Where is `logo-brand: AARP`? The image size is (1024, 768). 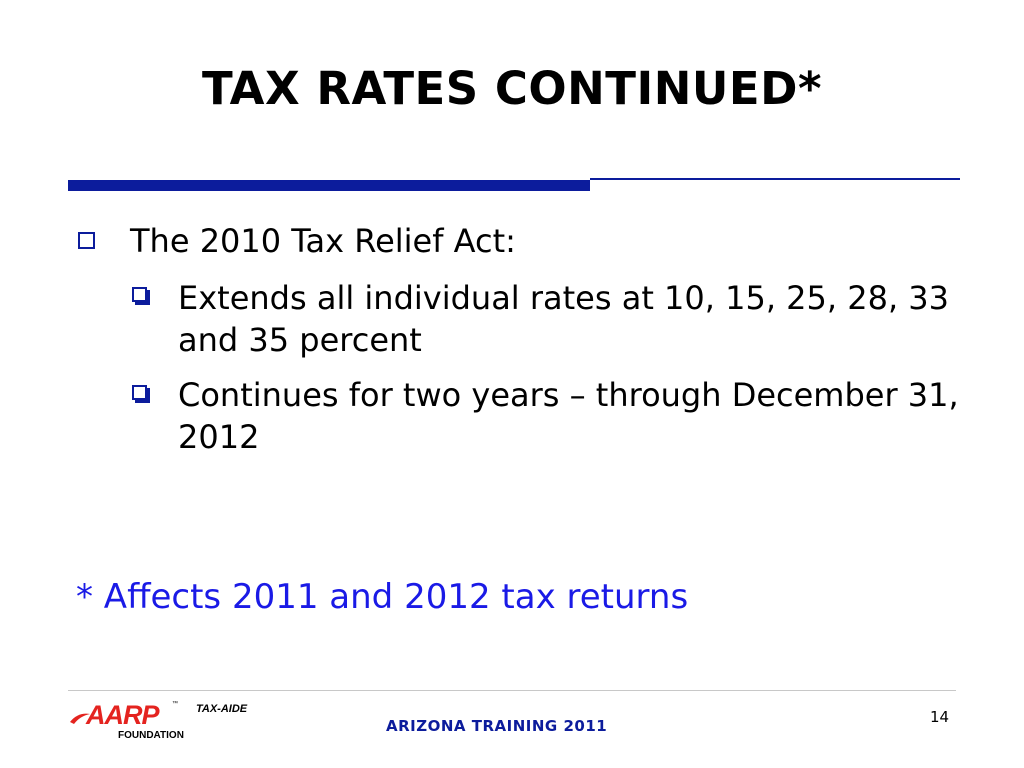
logo-brand: AARP is located at coordinates (123, 715).